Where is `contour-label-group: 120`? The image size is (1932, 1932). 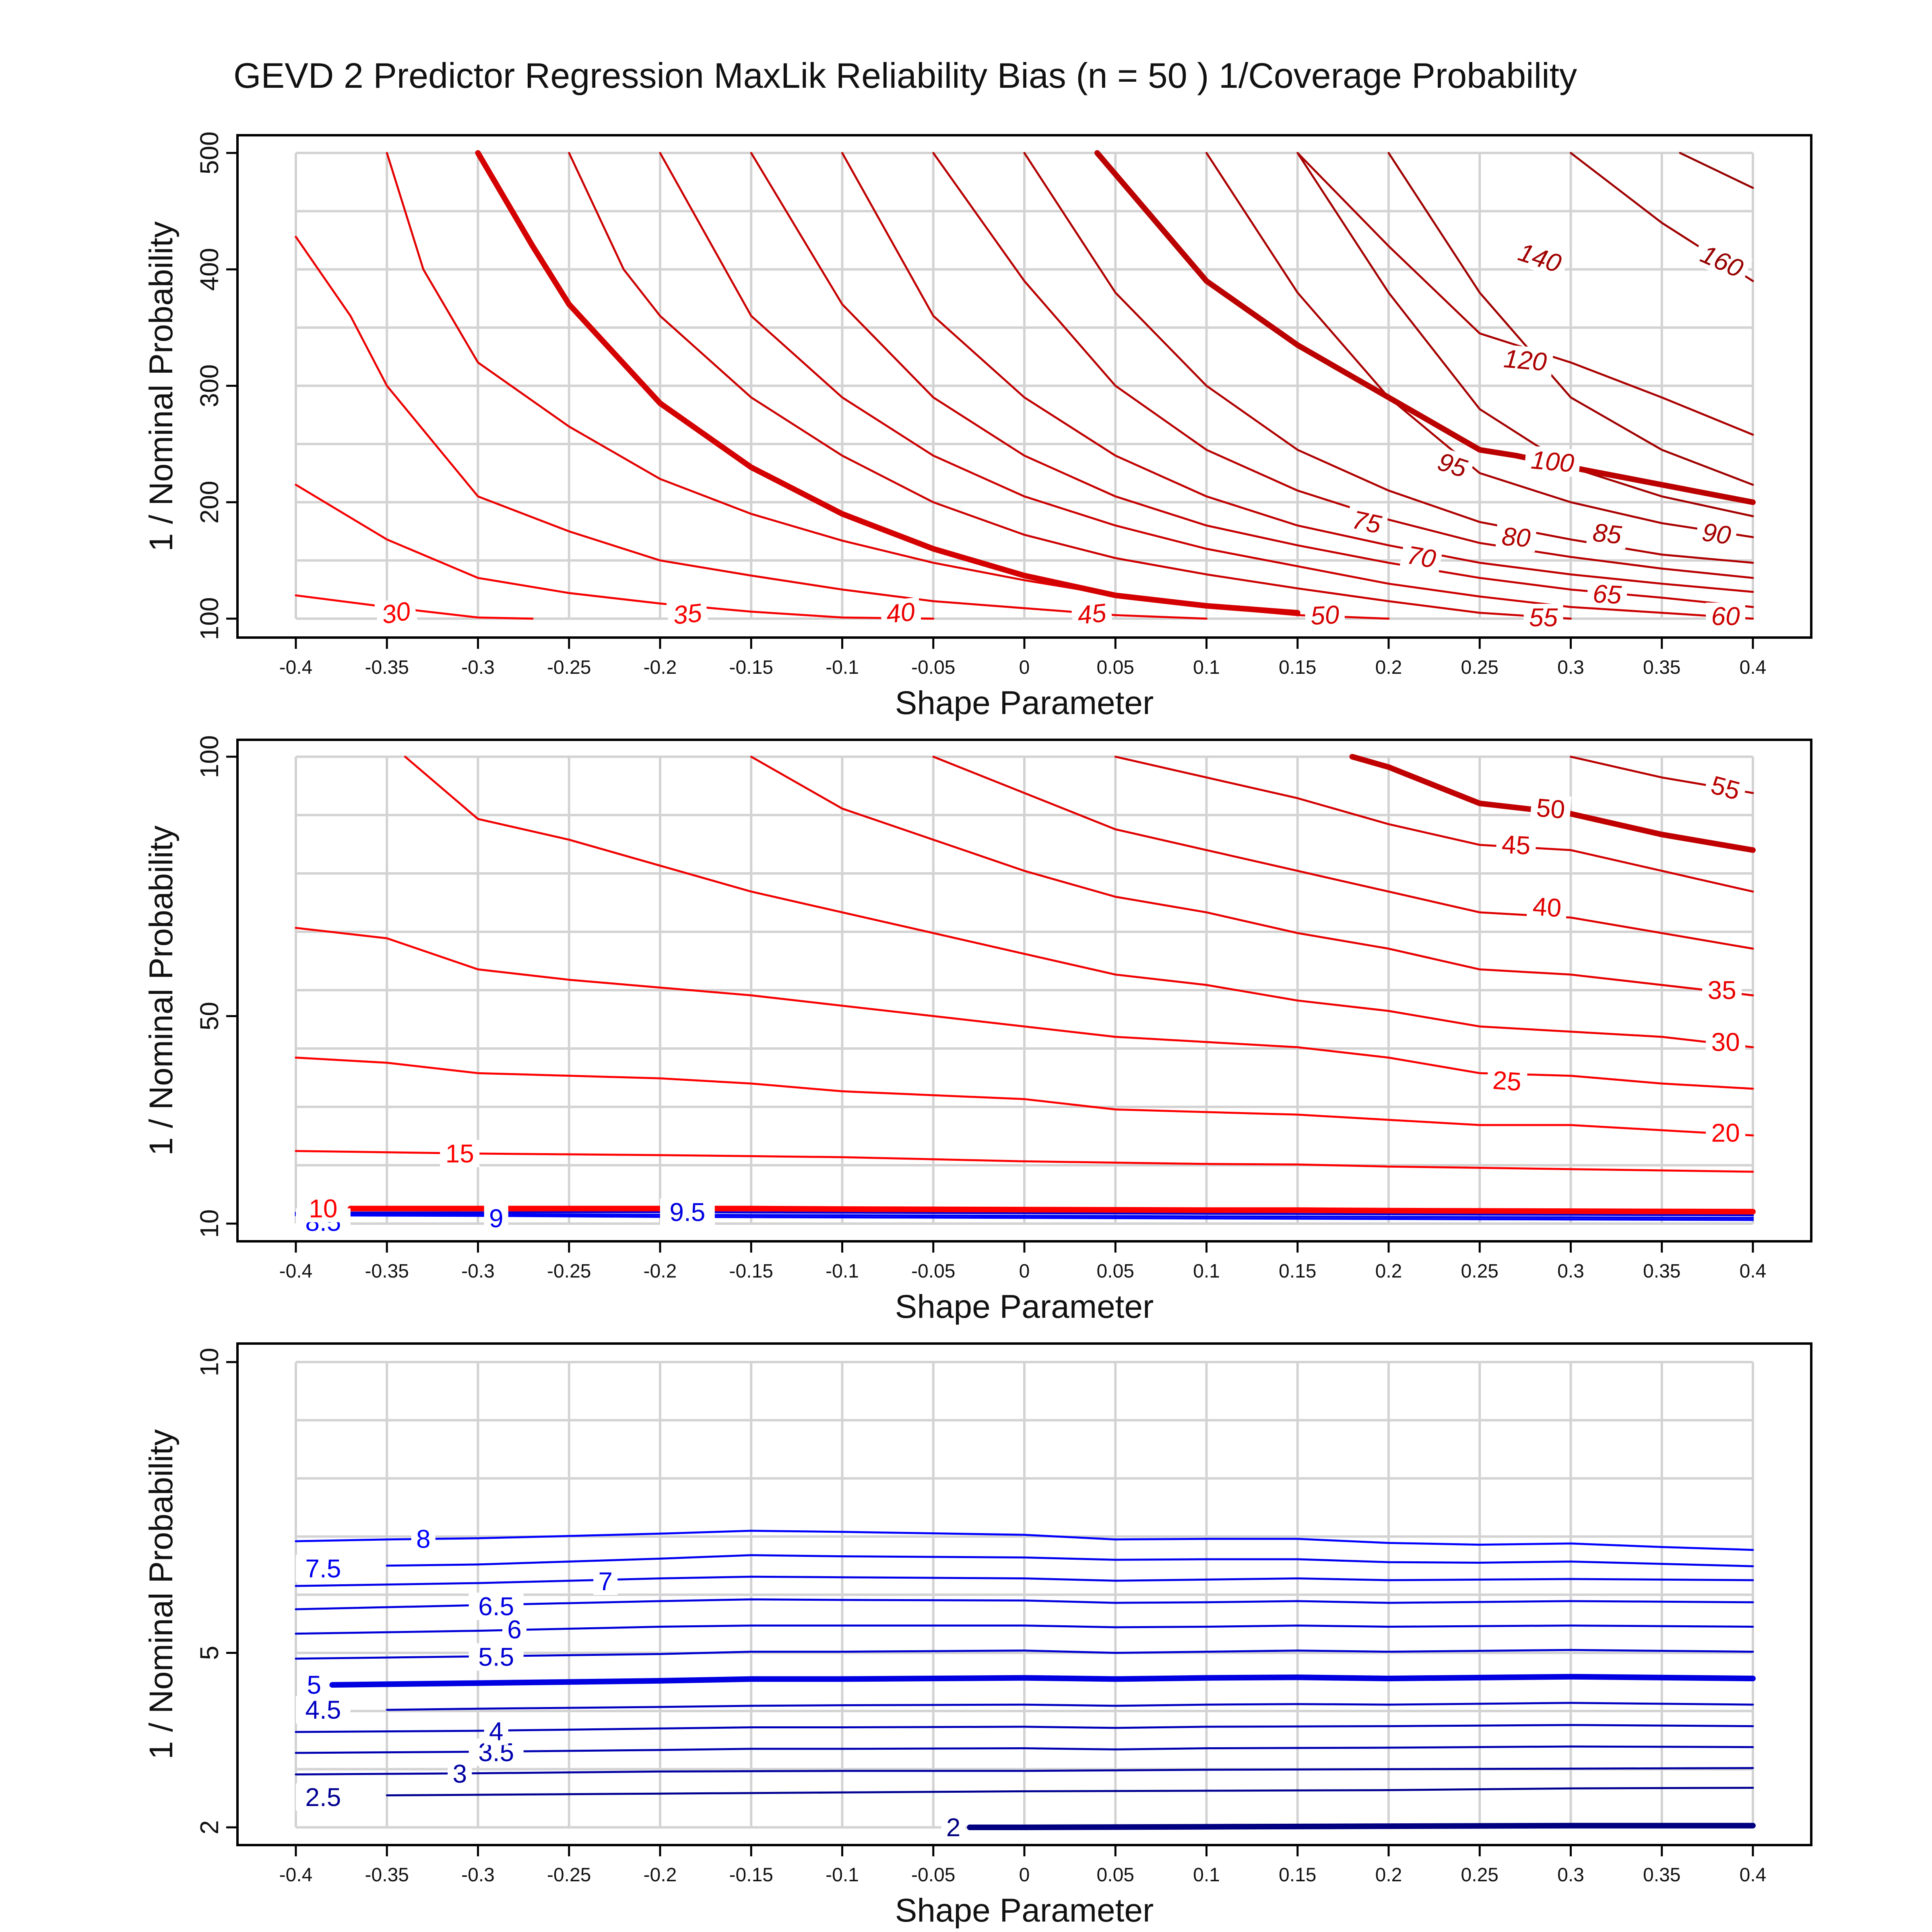 contour-label-group: 120 is located at coordinates (1525, 360).